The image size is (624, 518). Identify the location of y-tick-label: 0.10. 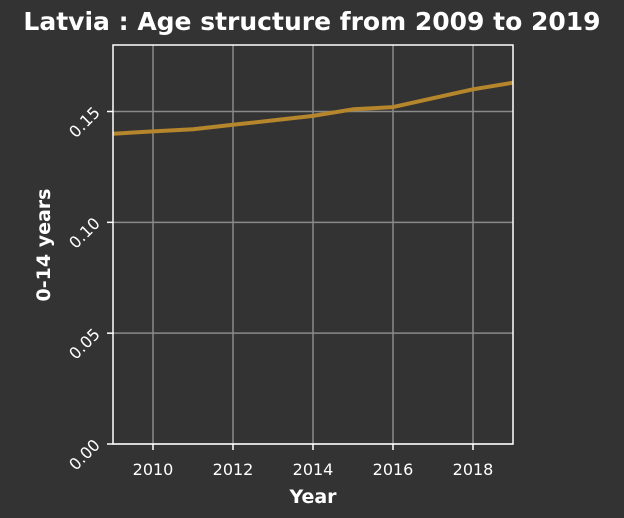
(84, 233).